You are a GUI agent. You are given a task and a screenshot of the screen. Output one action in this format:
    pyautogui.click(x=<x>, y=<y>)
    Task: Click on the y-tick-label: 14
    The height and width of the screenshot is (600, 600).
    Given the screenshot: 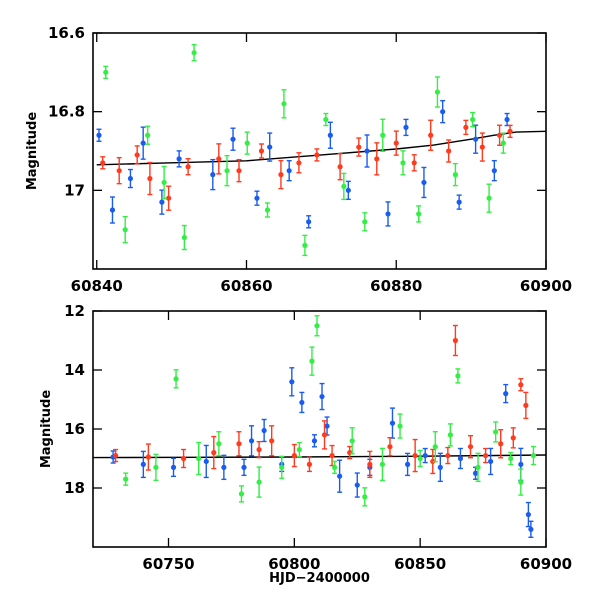 What is the action you would take?
    pyautogui.click(x=74, y=370)
    